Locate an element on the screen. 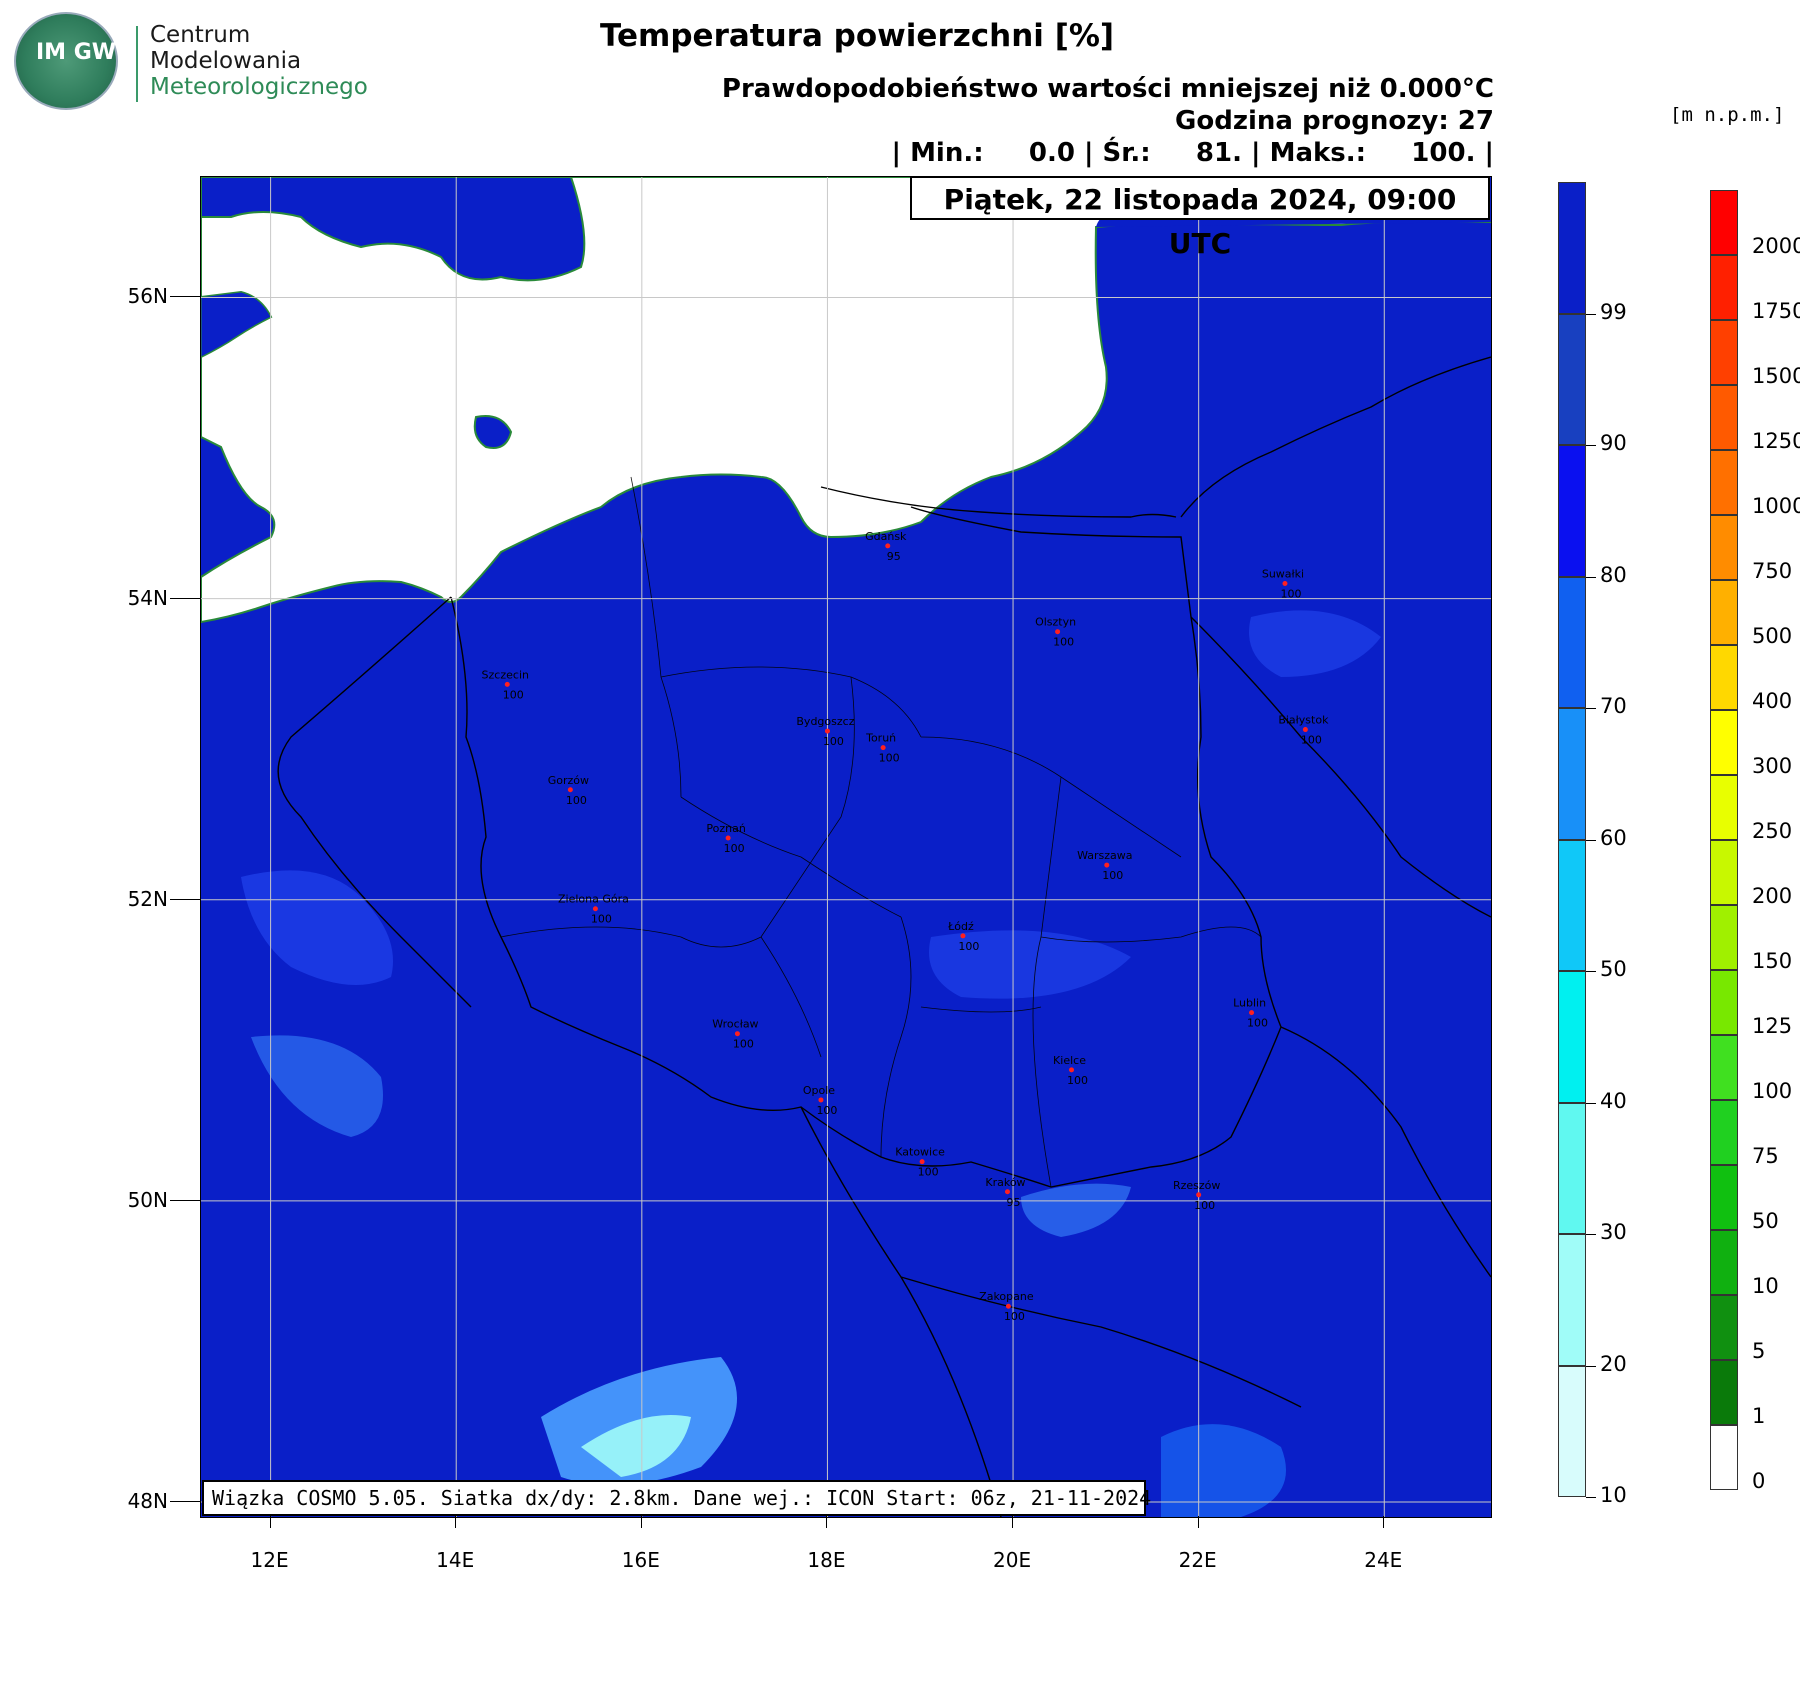  light-patch-center is located at coordinates (1030, 964).